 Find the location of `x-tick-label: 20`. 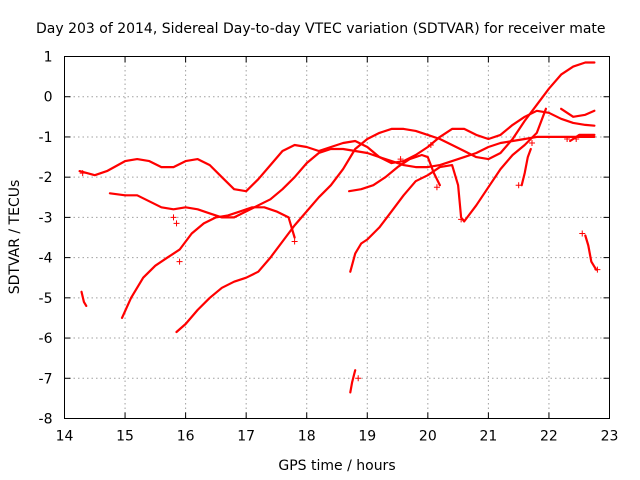

x-tick-label: 20 is located at coordinates (428, 437).